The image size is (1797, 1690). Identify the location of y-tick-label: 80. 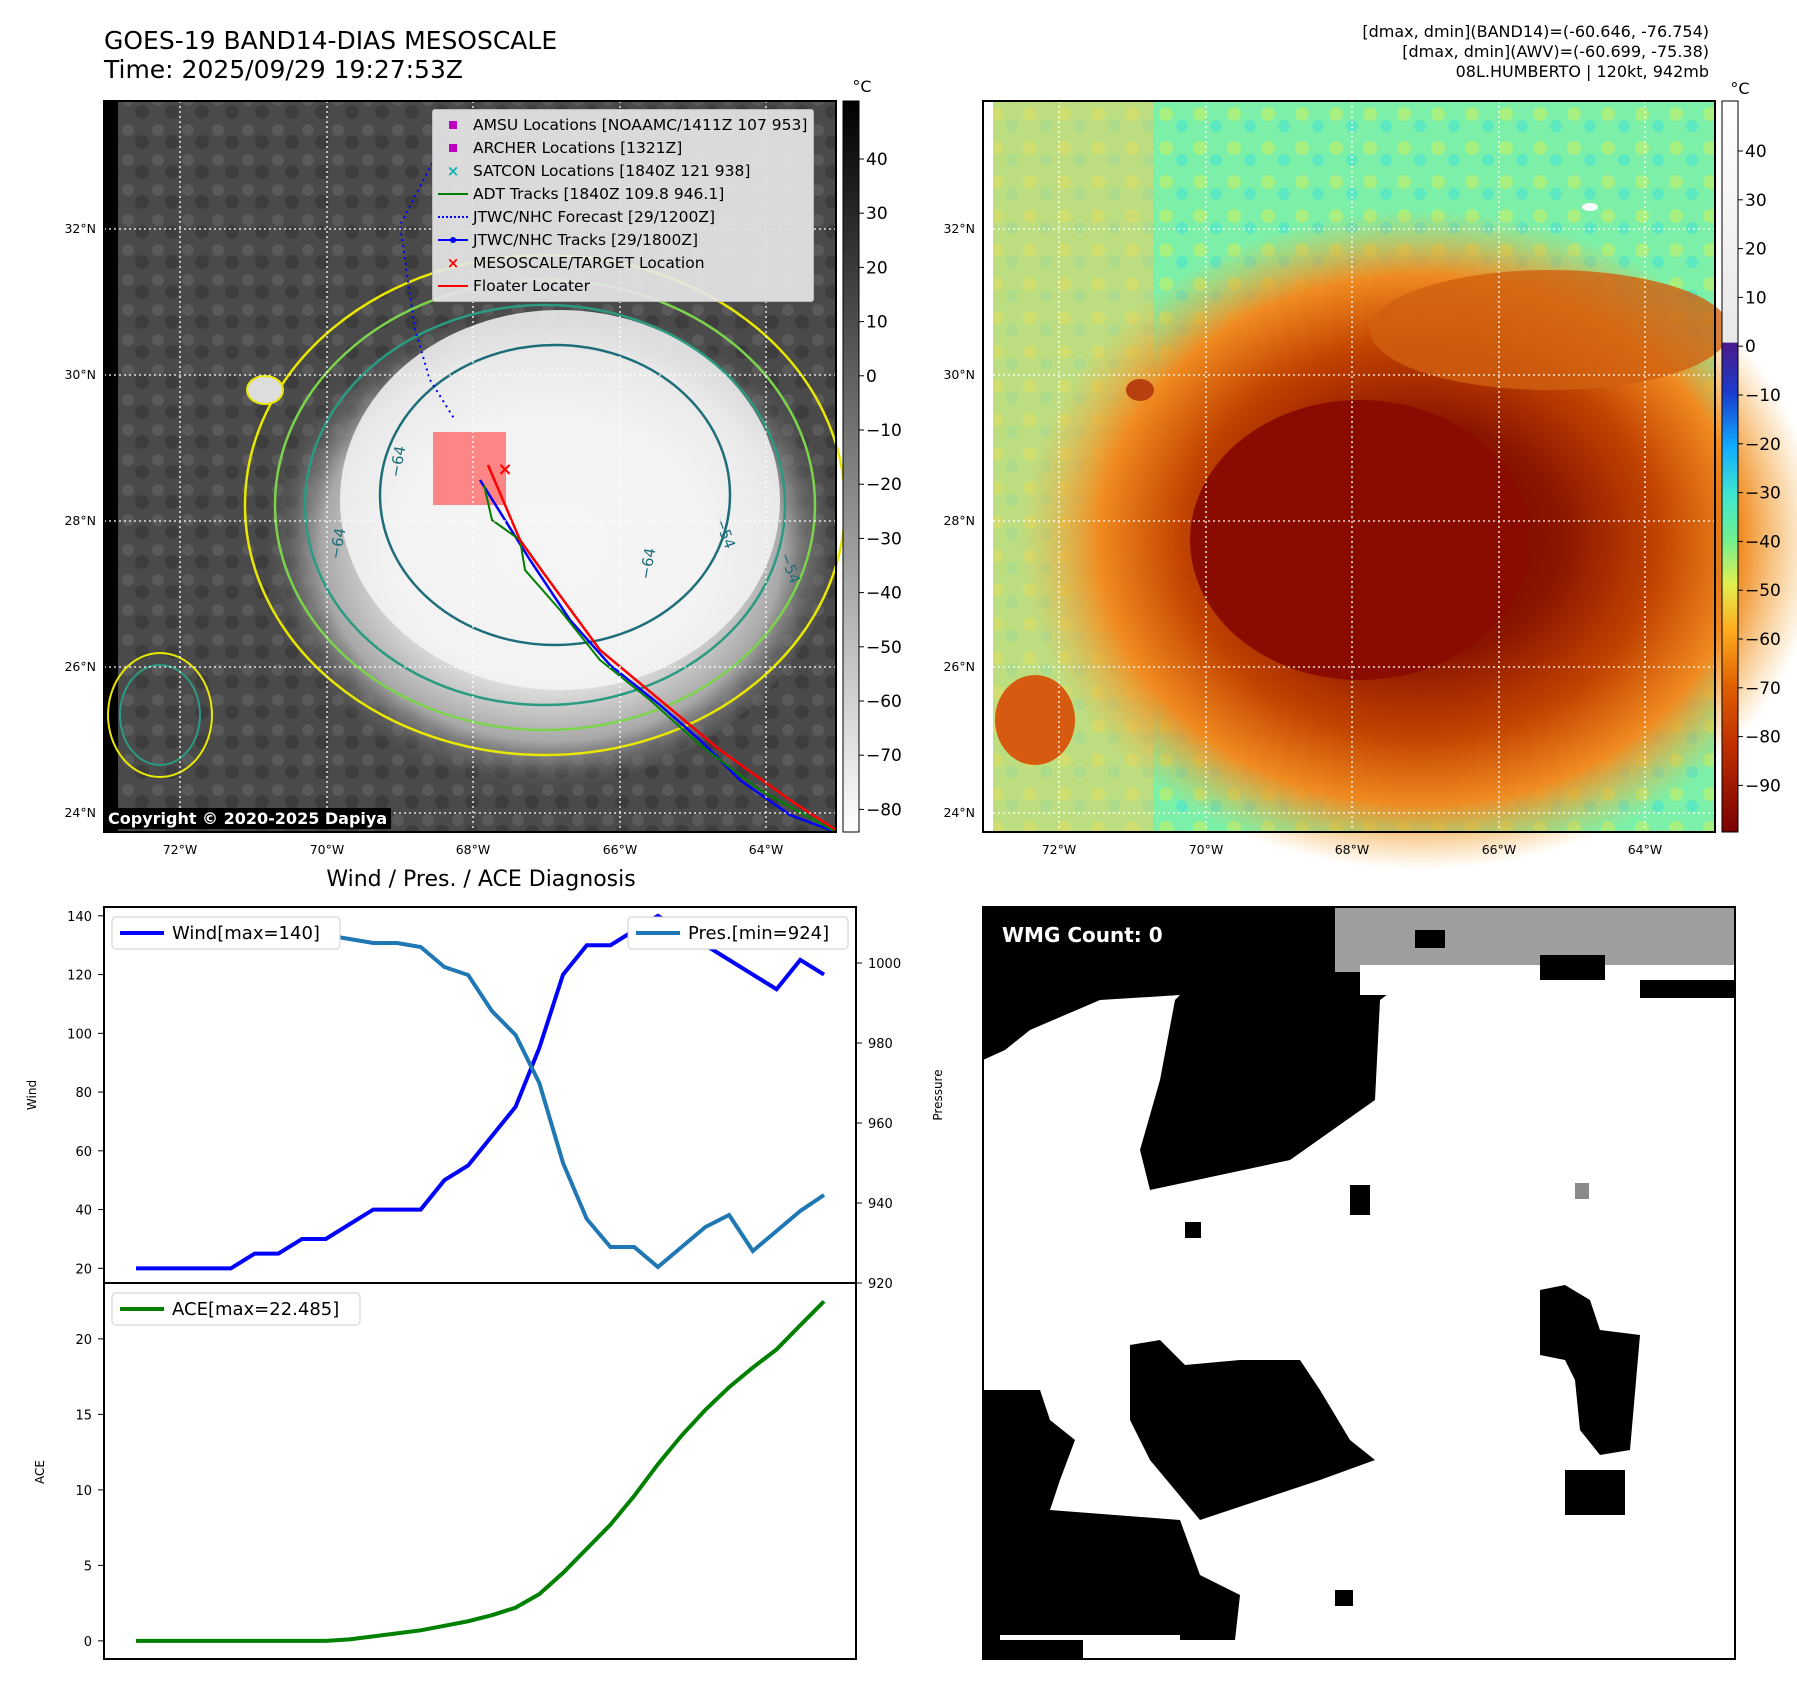
(83, 1093).